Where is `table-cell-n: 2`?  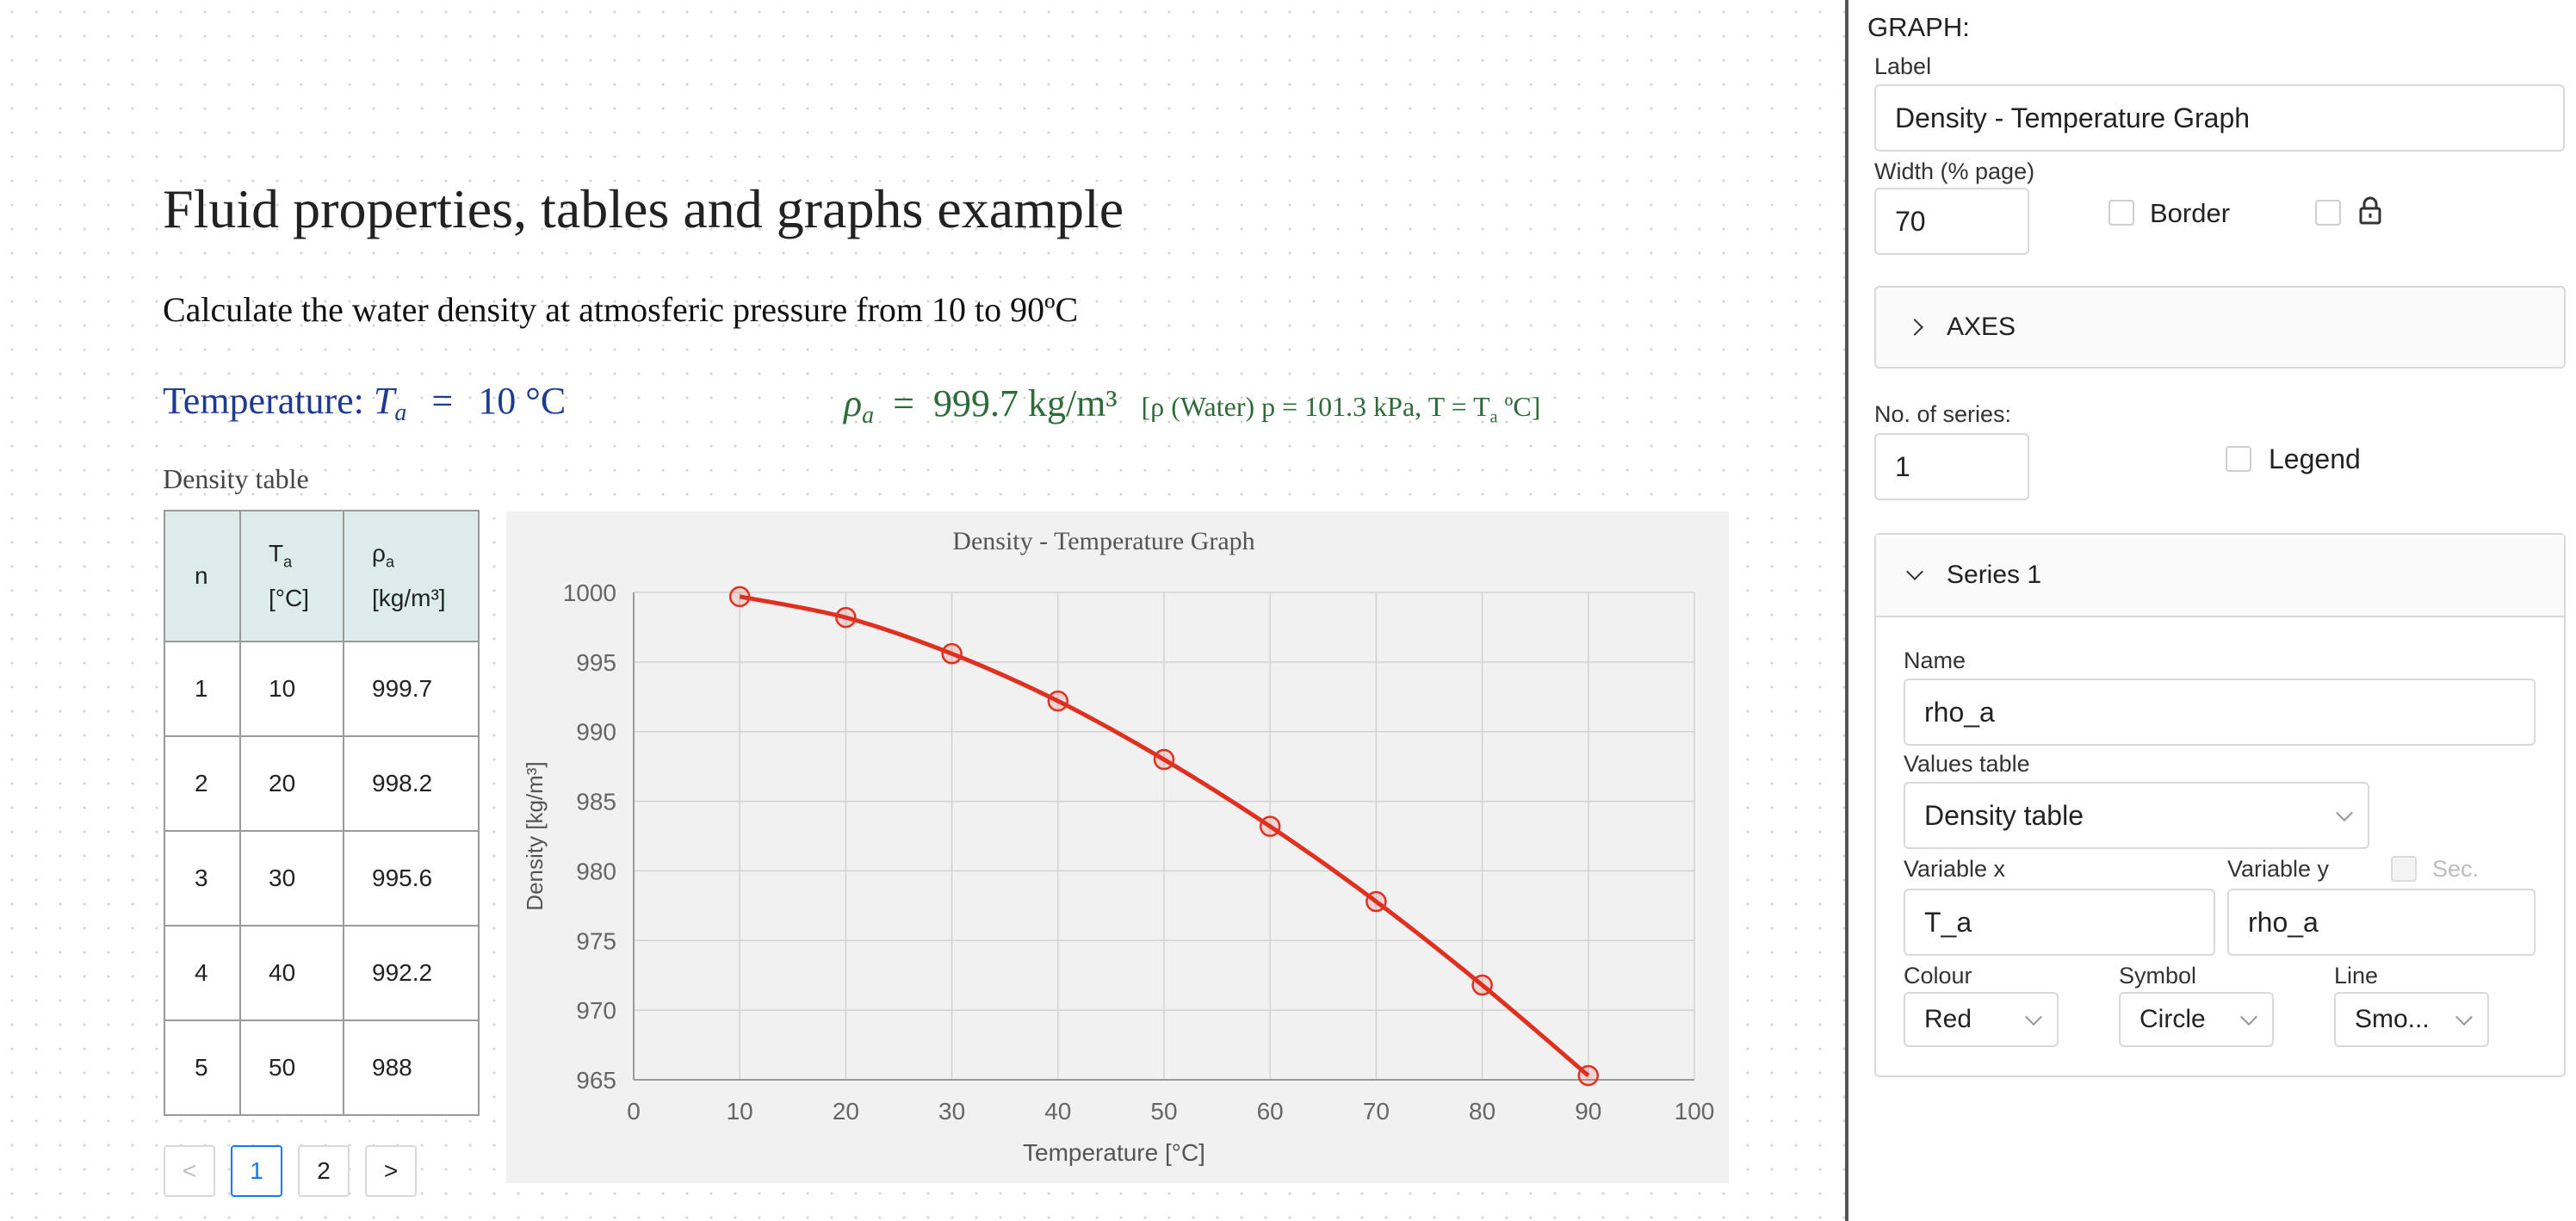
table-cell-n: 2 is located at coordinates (202, 783).